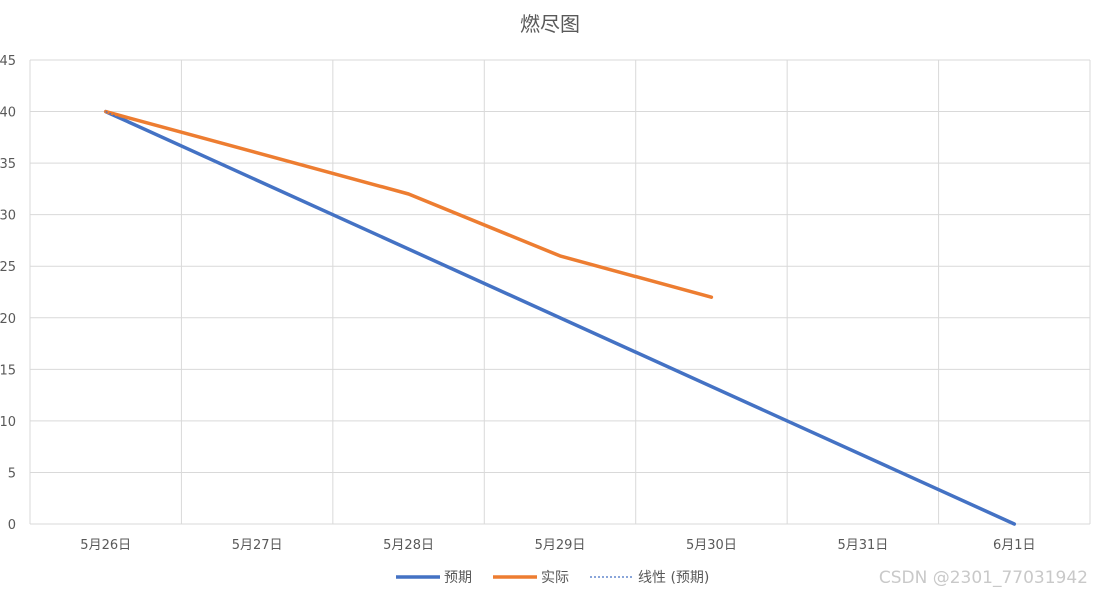 The height and width of the screenshot is (595, 1103). Describe the element at coordinates (8, 422) in the screenshot. I see `y-tick-label: 10` at that location.